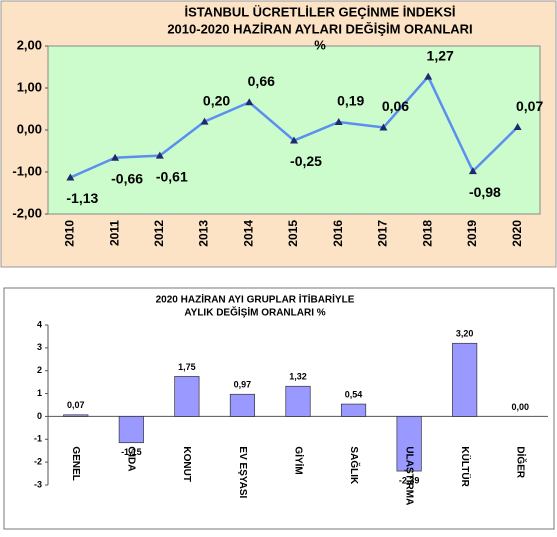 The width and height of the screenshot is (557, 537). I want to click on y-tick-label: 2,00, so click(29, 44).